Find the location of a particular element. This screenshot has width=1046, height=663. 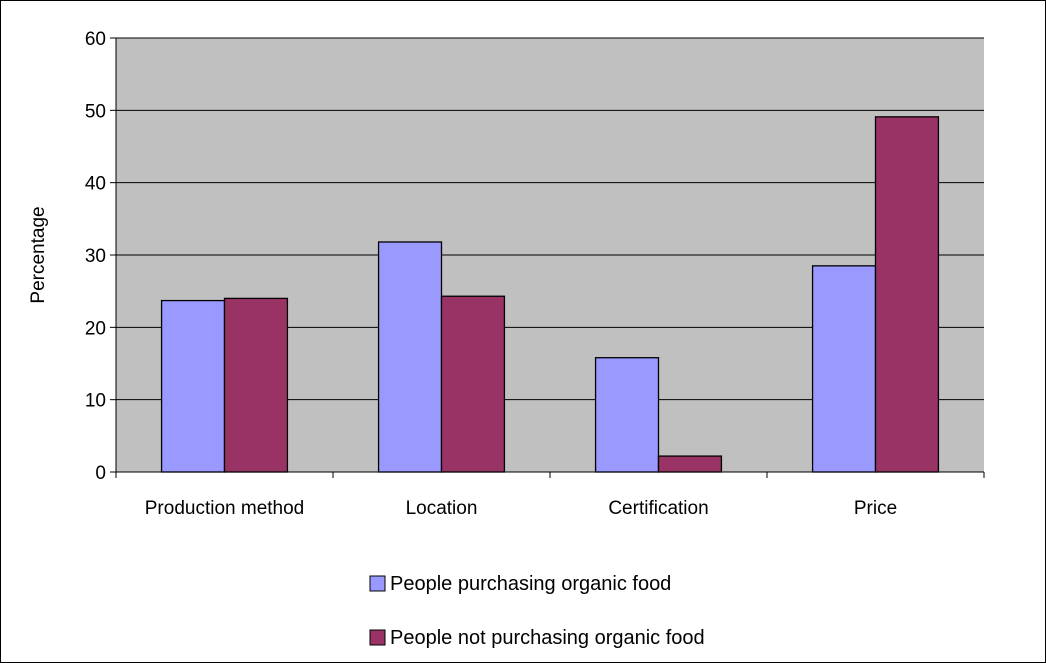

x-tick-label: Certification is located at coordinates (658, 508).